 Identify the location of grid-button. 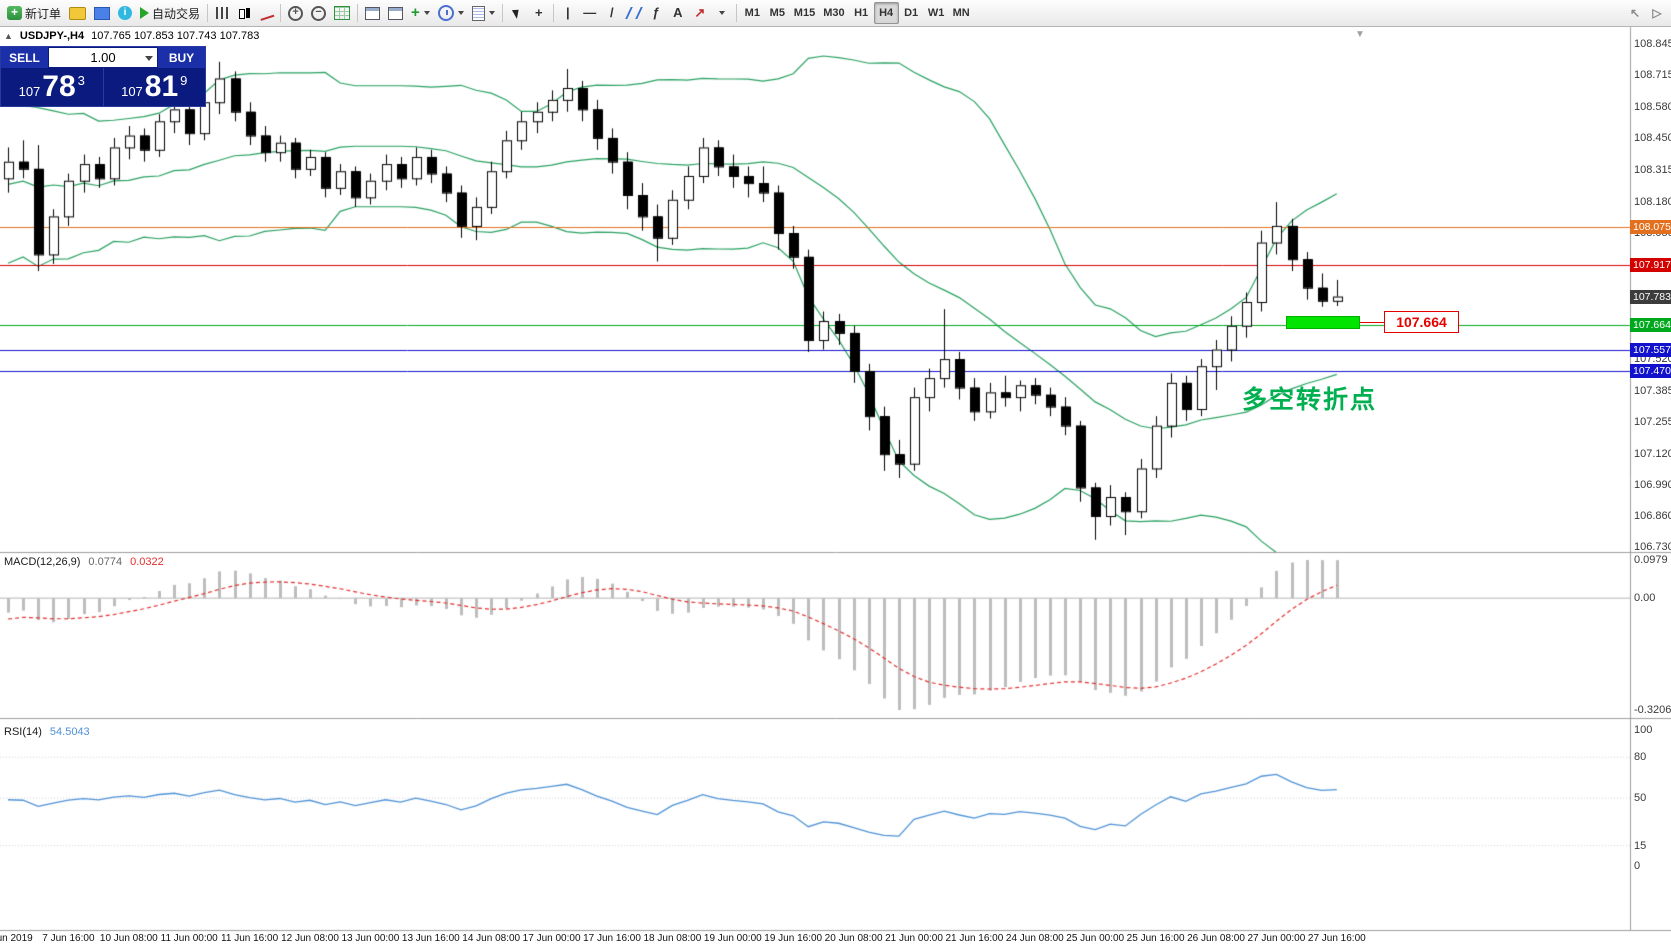
(342, 13).